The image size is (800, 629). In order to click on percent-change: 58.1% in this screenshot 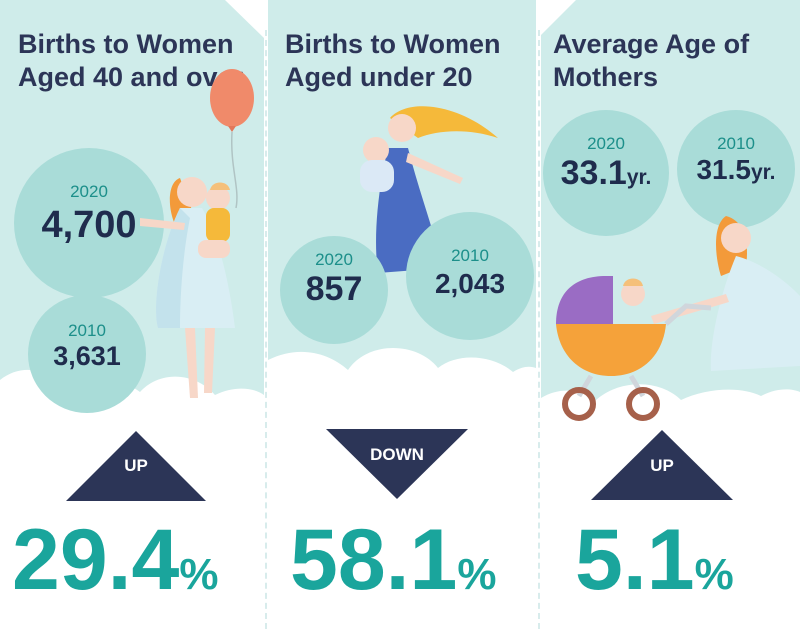, I will do `click(393, 567)`.